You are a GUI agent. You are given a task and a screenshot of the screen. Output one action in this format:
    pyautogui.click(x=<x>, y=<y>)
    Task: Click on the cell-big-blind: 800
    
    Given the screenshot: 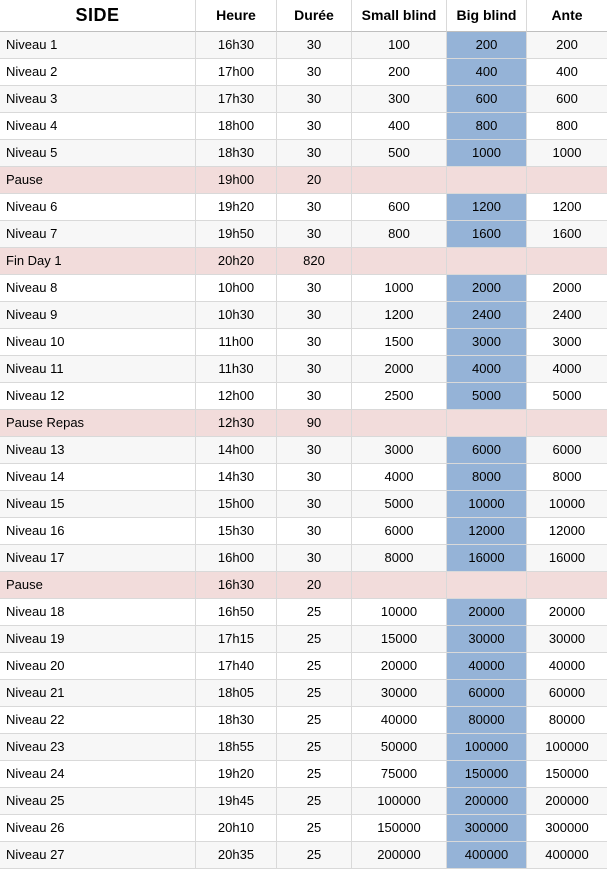 What is the action you would take?
    pyautogui.click(x=487, y=126)
    